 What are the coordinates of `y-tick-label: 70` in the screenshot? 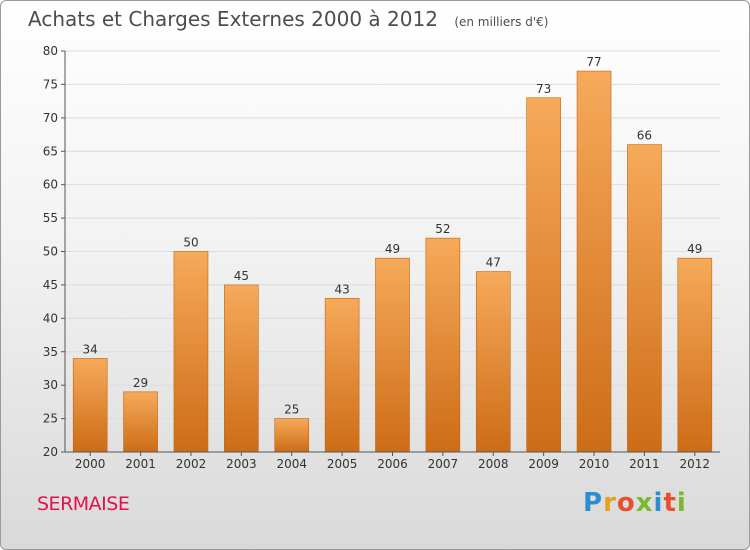 It's located at (50, 118).